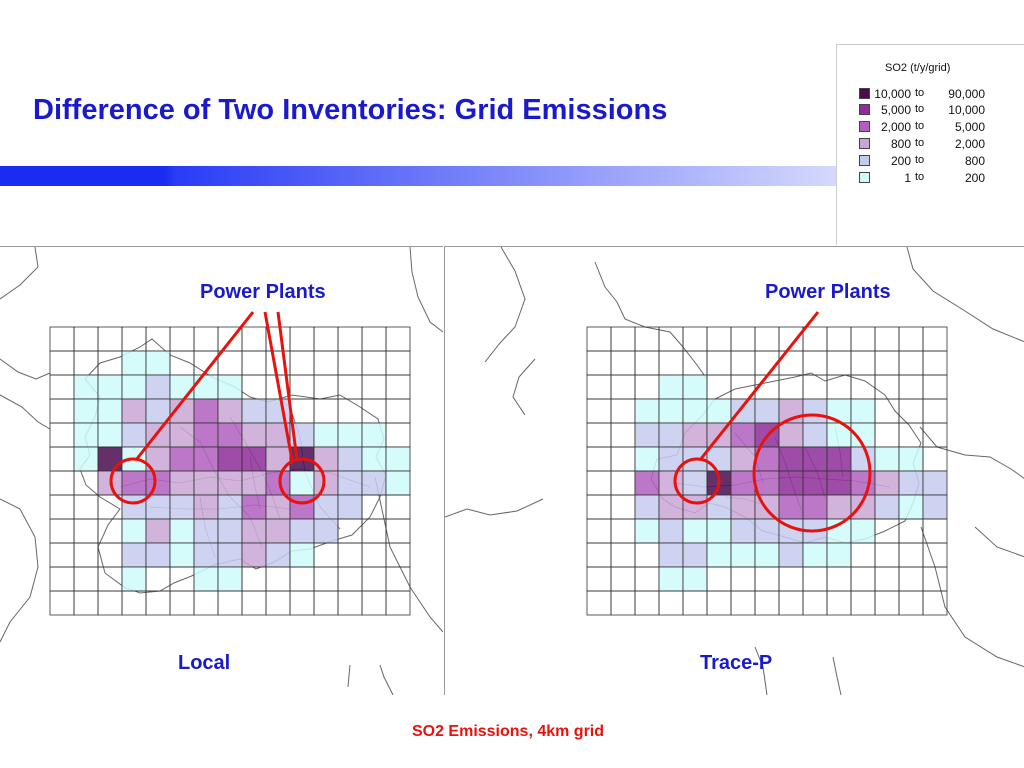  What do you see at coordinates (900, 161) in the screenshot?
I see `legend-low: 200` at bounding box center [900, 161].